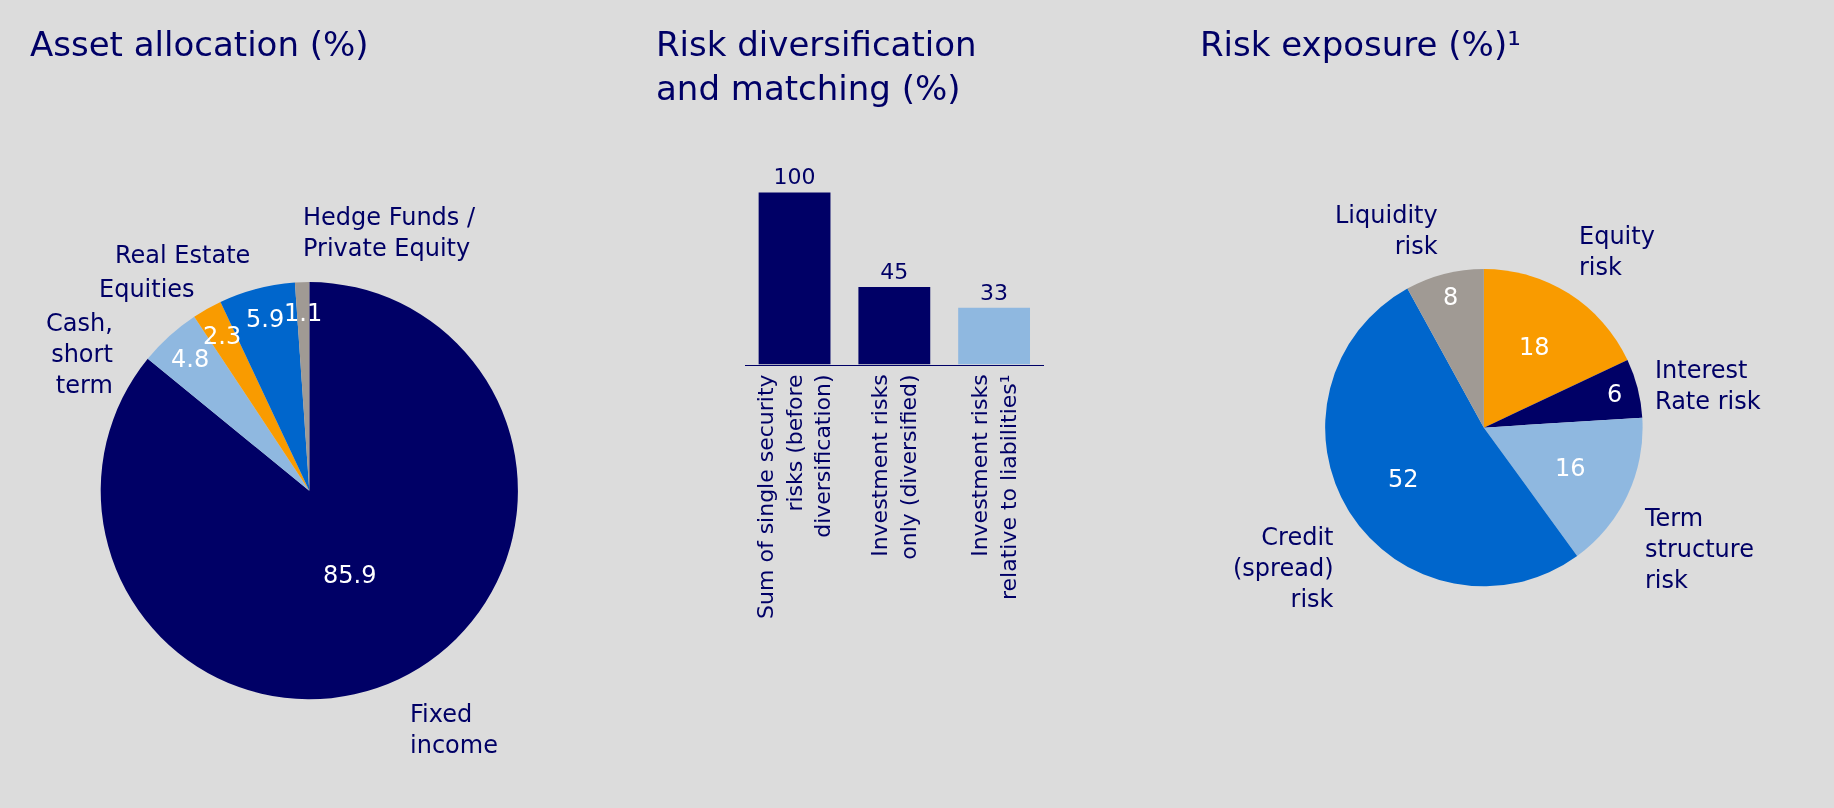 The width and height of the screenshot is (1834, 808). I want to click on data-label: 5.9, so click(265, 319).